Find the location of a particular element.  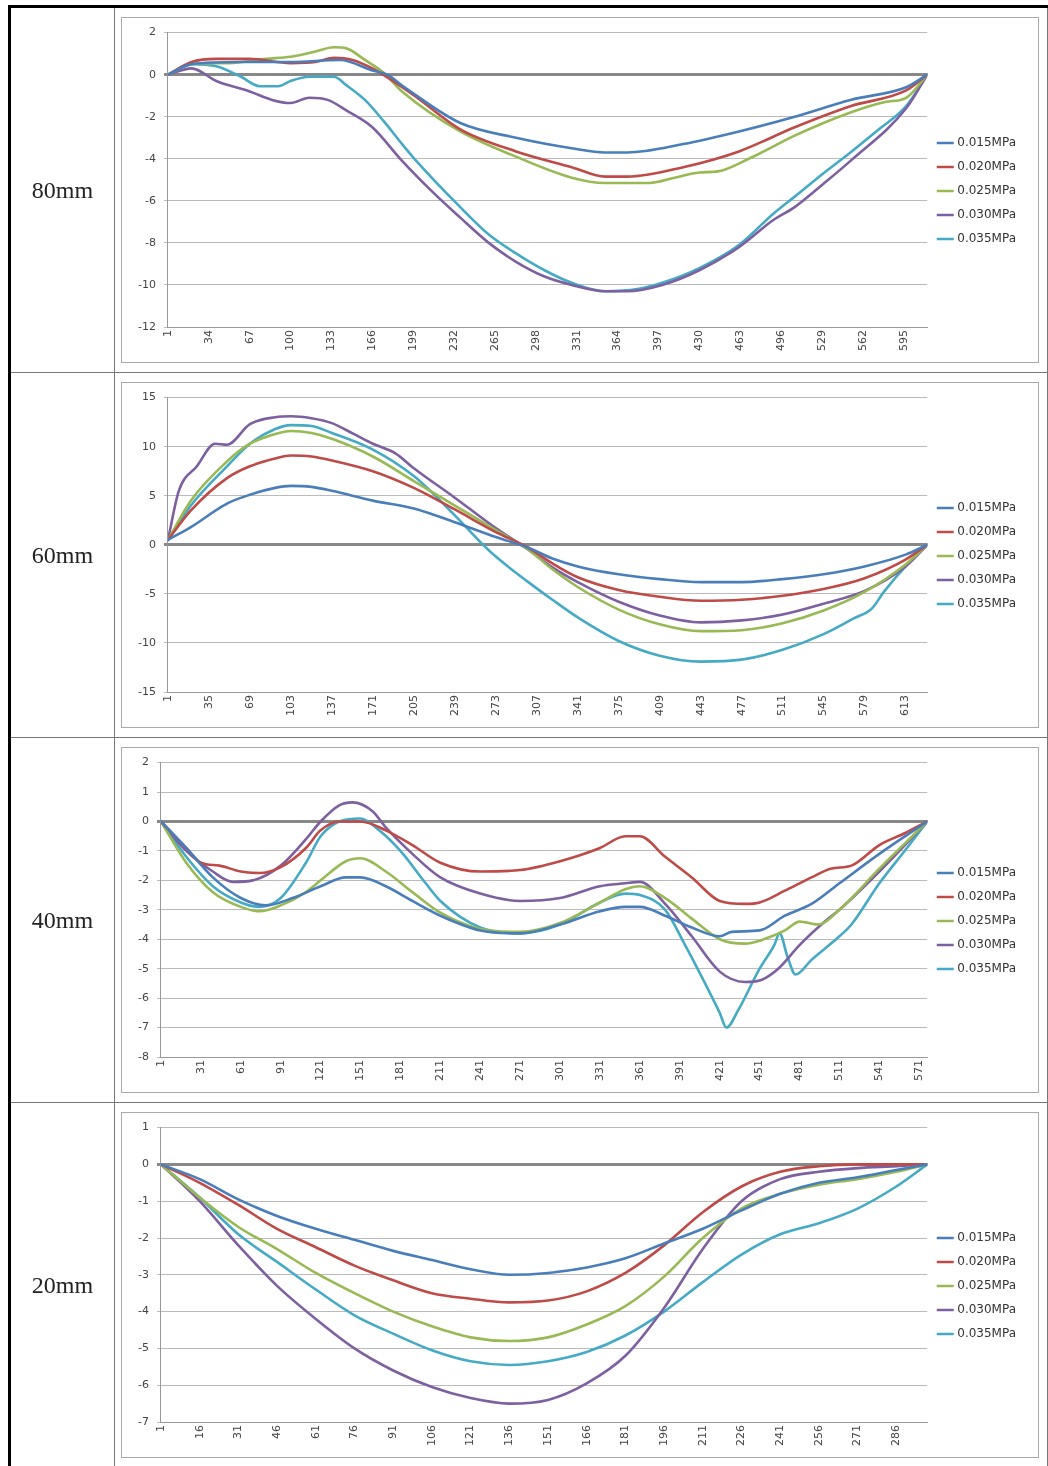

x-tick-label: 103 is located at coordinates (290, 705).